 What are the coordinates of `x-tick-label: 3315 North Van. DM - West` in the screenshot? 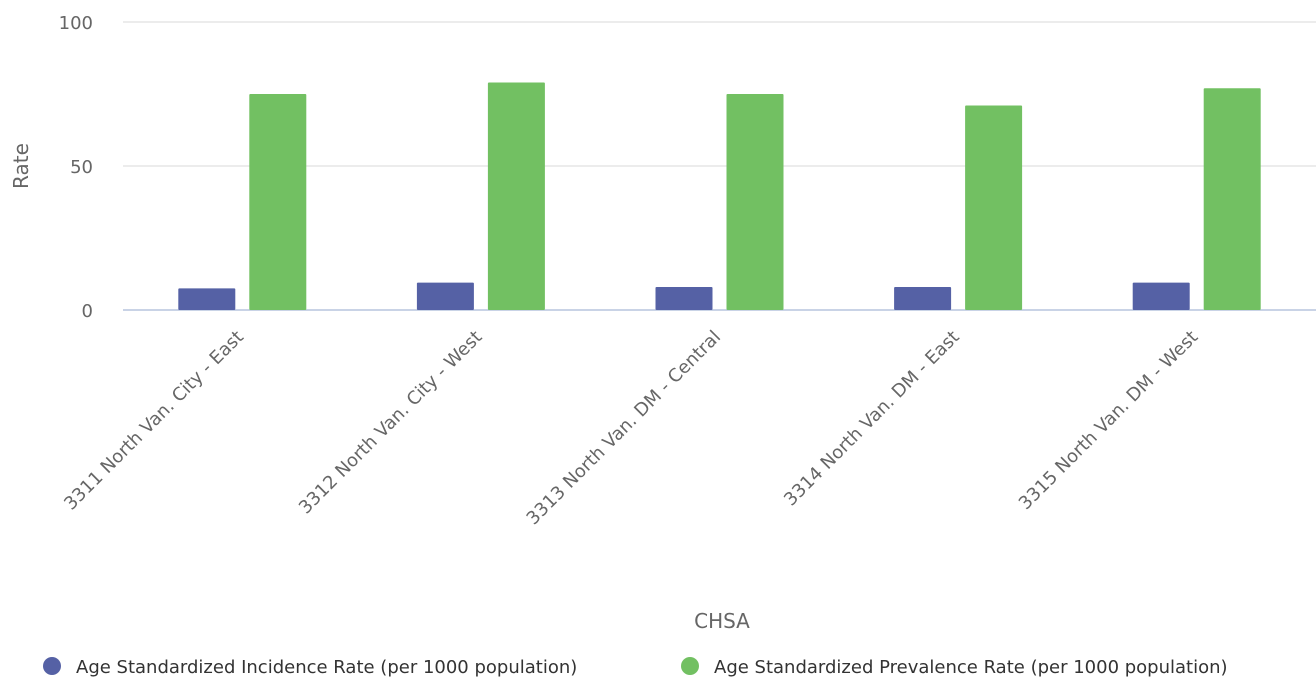 It's located at (1108, 420).